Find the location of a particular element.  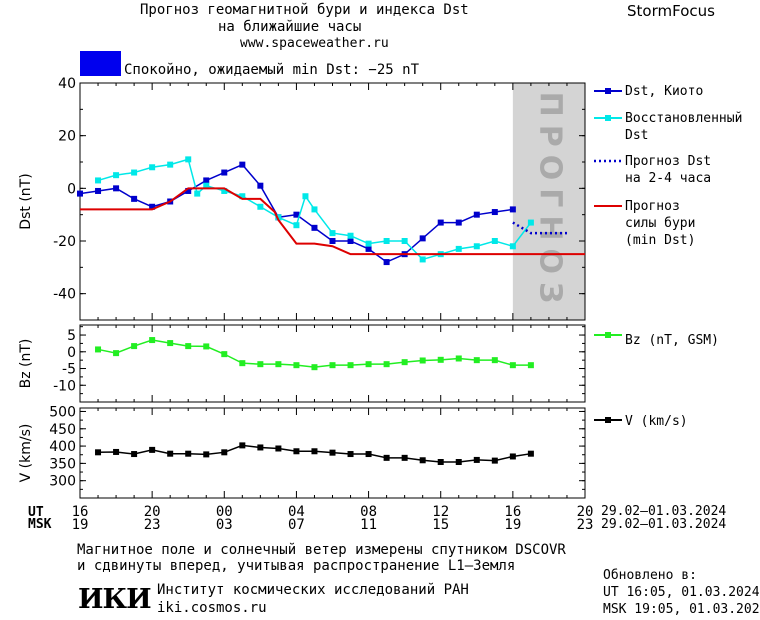

y-tick-label: 350 is located at coordinates (62, 464).